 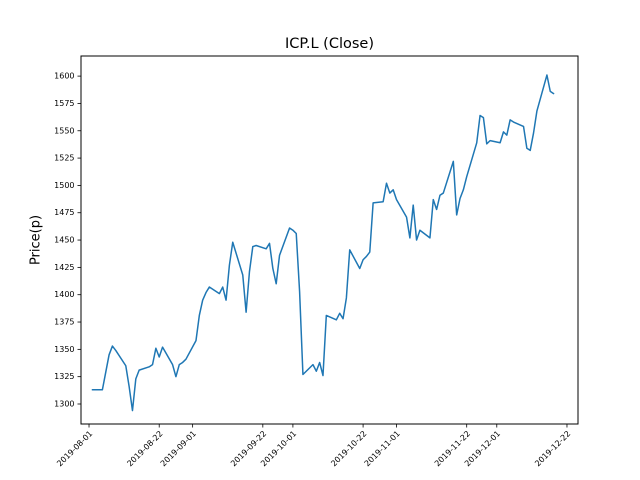 What do you see at coordinates (64, 76) in the screenshot?
I see `y-tick-label: 1600` at bounding box center [64, 76].